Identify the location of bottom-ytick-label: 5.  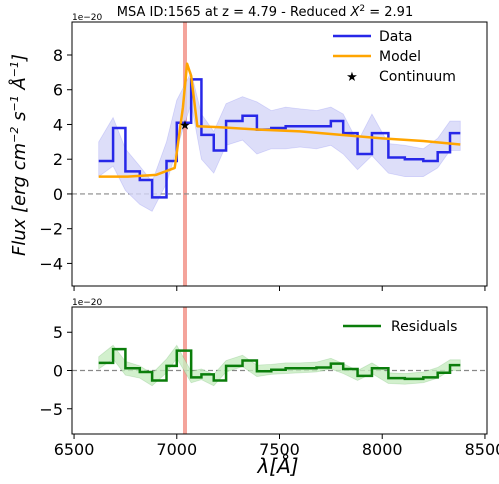
(58, 332).